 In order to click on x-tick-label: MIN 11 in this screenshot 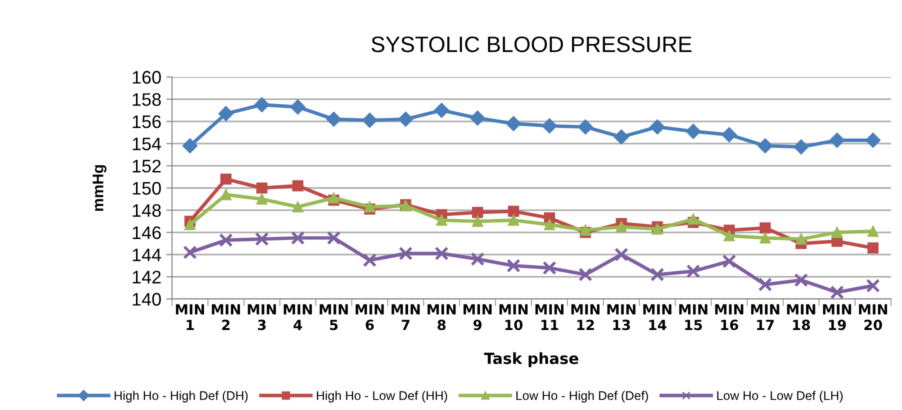, I will do `click(549, 317)`.